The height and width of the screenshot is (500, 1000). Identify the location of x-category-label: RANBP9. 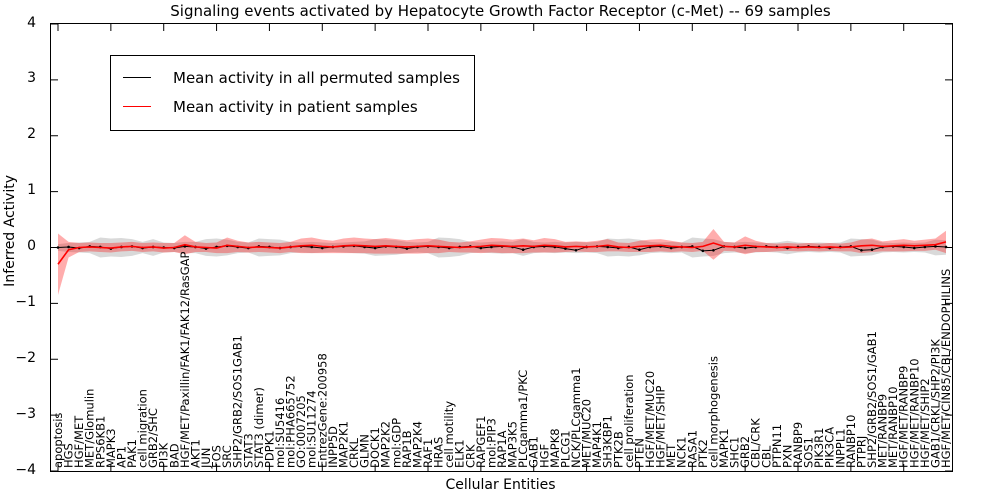
(798, 445).